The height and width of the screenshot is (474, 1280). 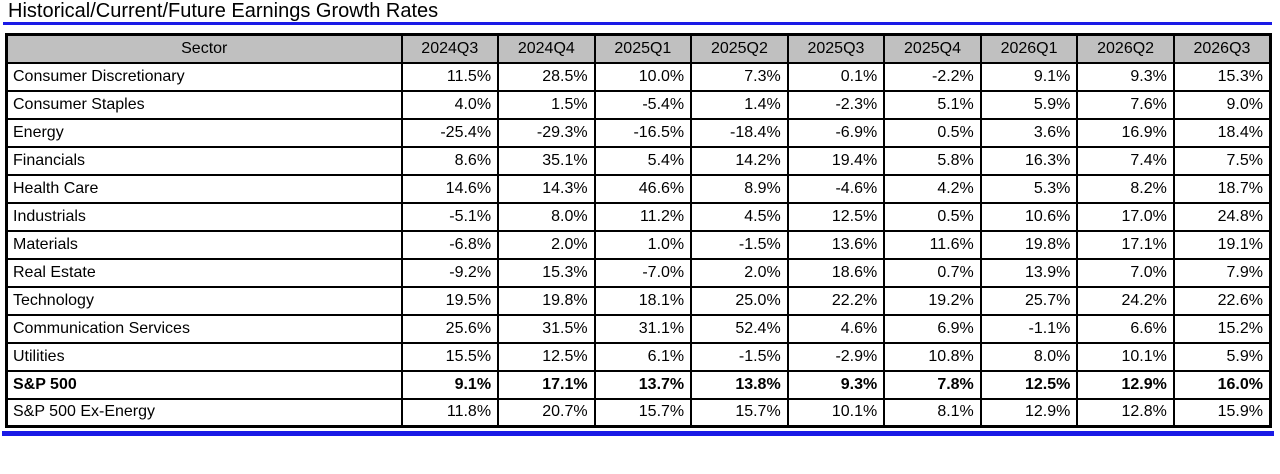 I want to click on growth-value-cell: 19.8%, so click(x=546, y=300).